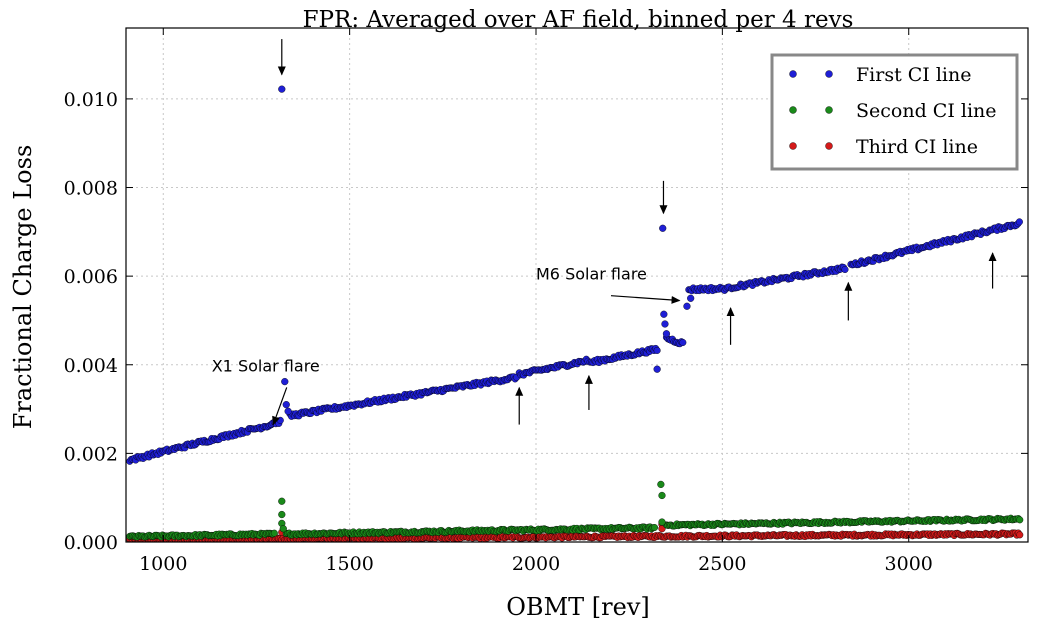 This screenshot has width=1041, height=631. What do you see at coordinates (91, 543) in the screenshot?
I see `y-tick-label: 0.000` at bounding box center [91, 543].